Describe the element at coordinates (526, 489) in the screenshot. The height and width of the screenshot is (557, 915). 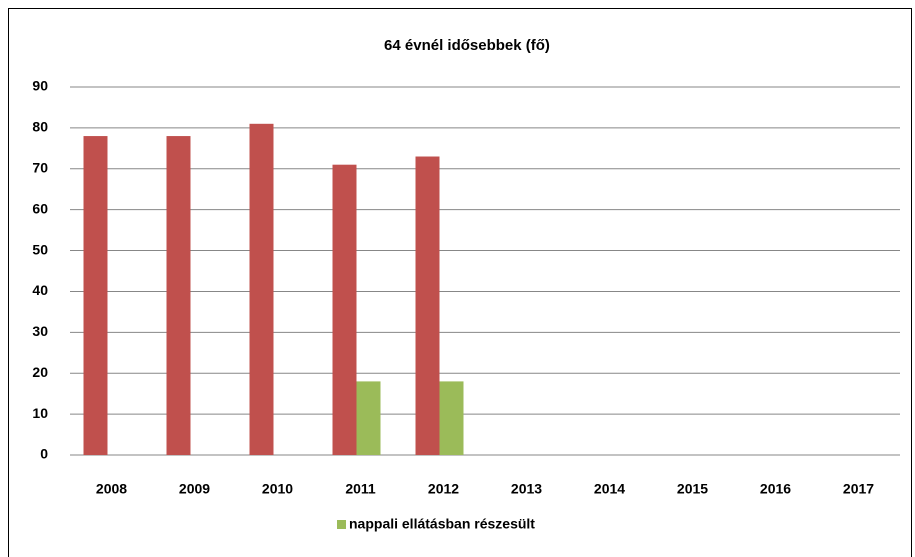
I see `x-tick-label: 2013` at that location.